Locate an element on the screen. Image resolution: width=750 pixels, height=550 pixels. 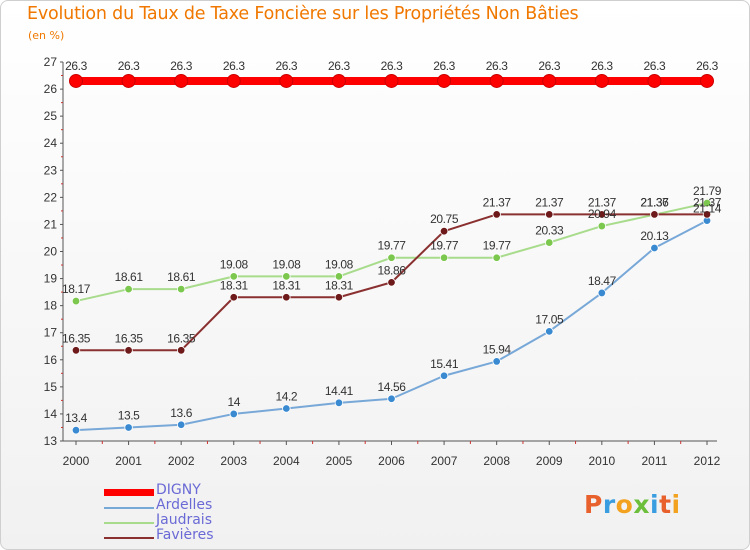
y-tick-label: 19 is located at coordinates (51, 279).